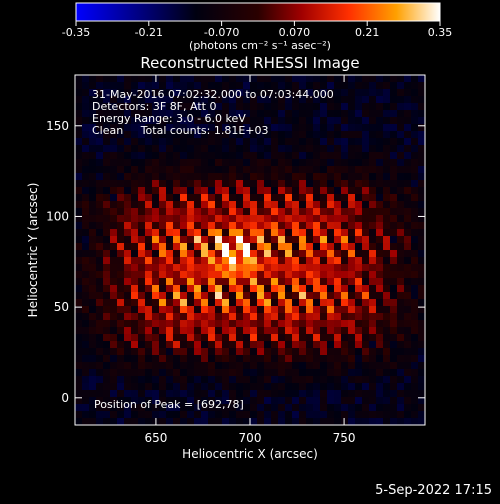  What do you see at coordinates (33, 250) in the screenshot?
I see `y-axis-label: Heliocentric Y (arcsec)` at bounding box center [33, 250].